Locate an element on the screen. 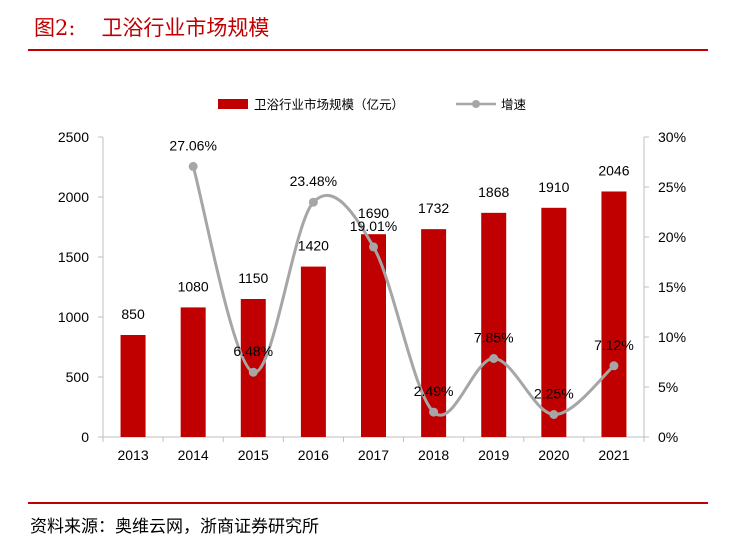 The height and width of the screenshot is (548, 730). legend-bar-label: 卫浴行业市场规模（亿元） is located at coordinates (329, 104).